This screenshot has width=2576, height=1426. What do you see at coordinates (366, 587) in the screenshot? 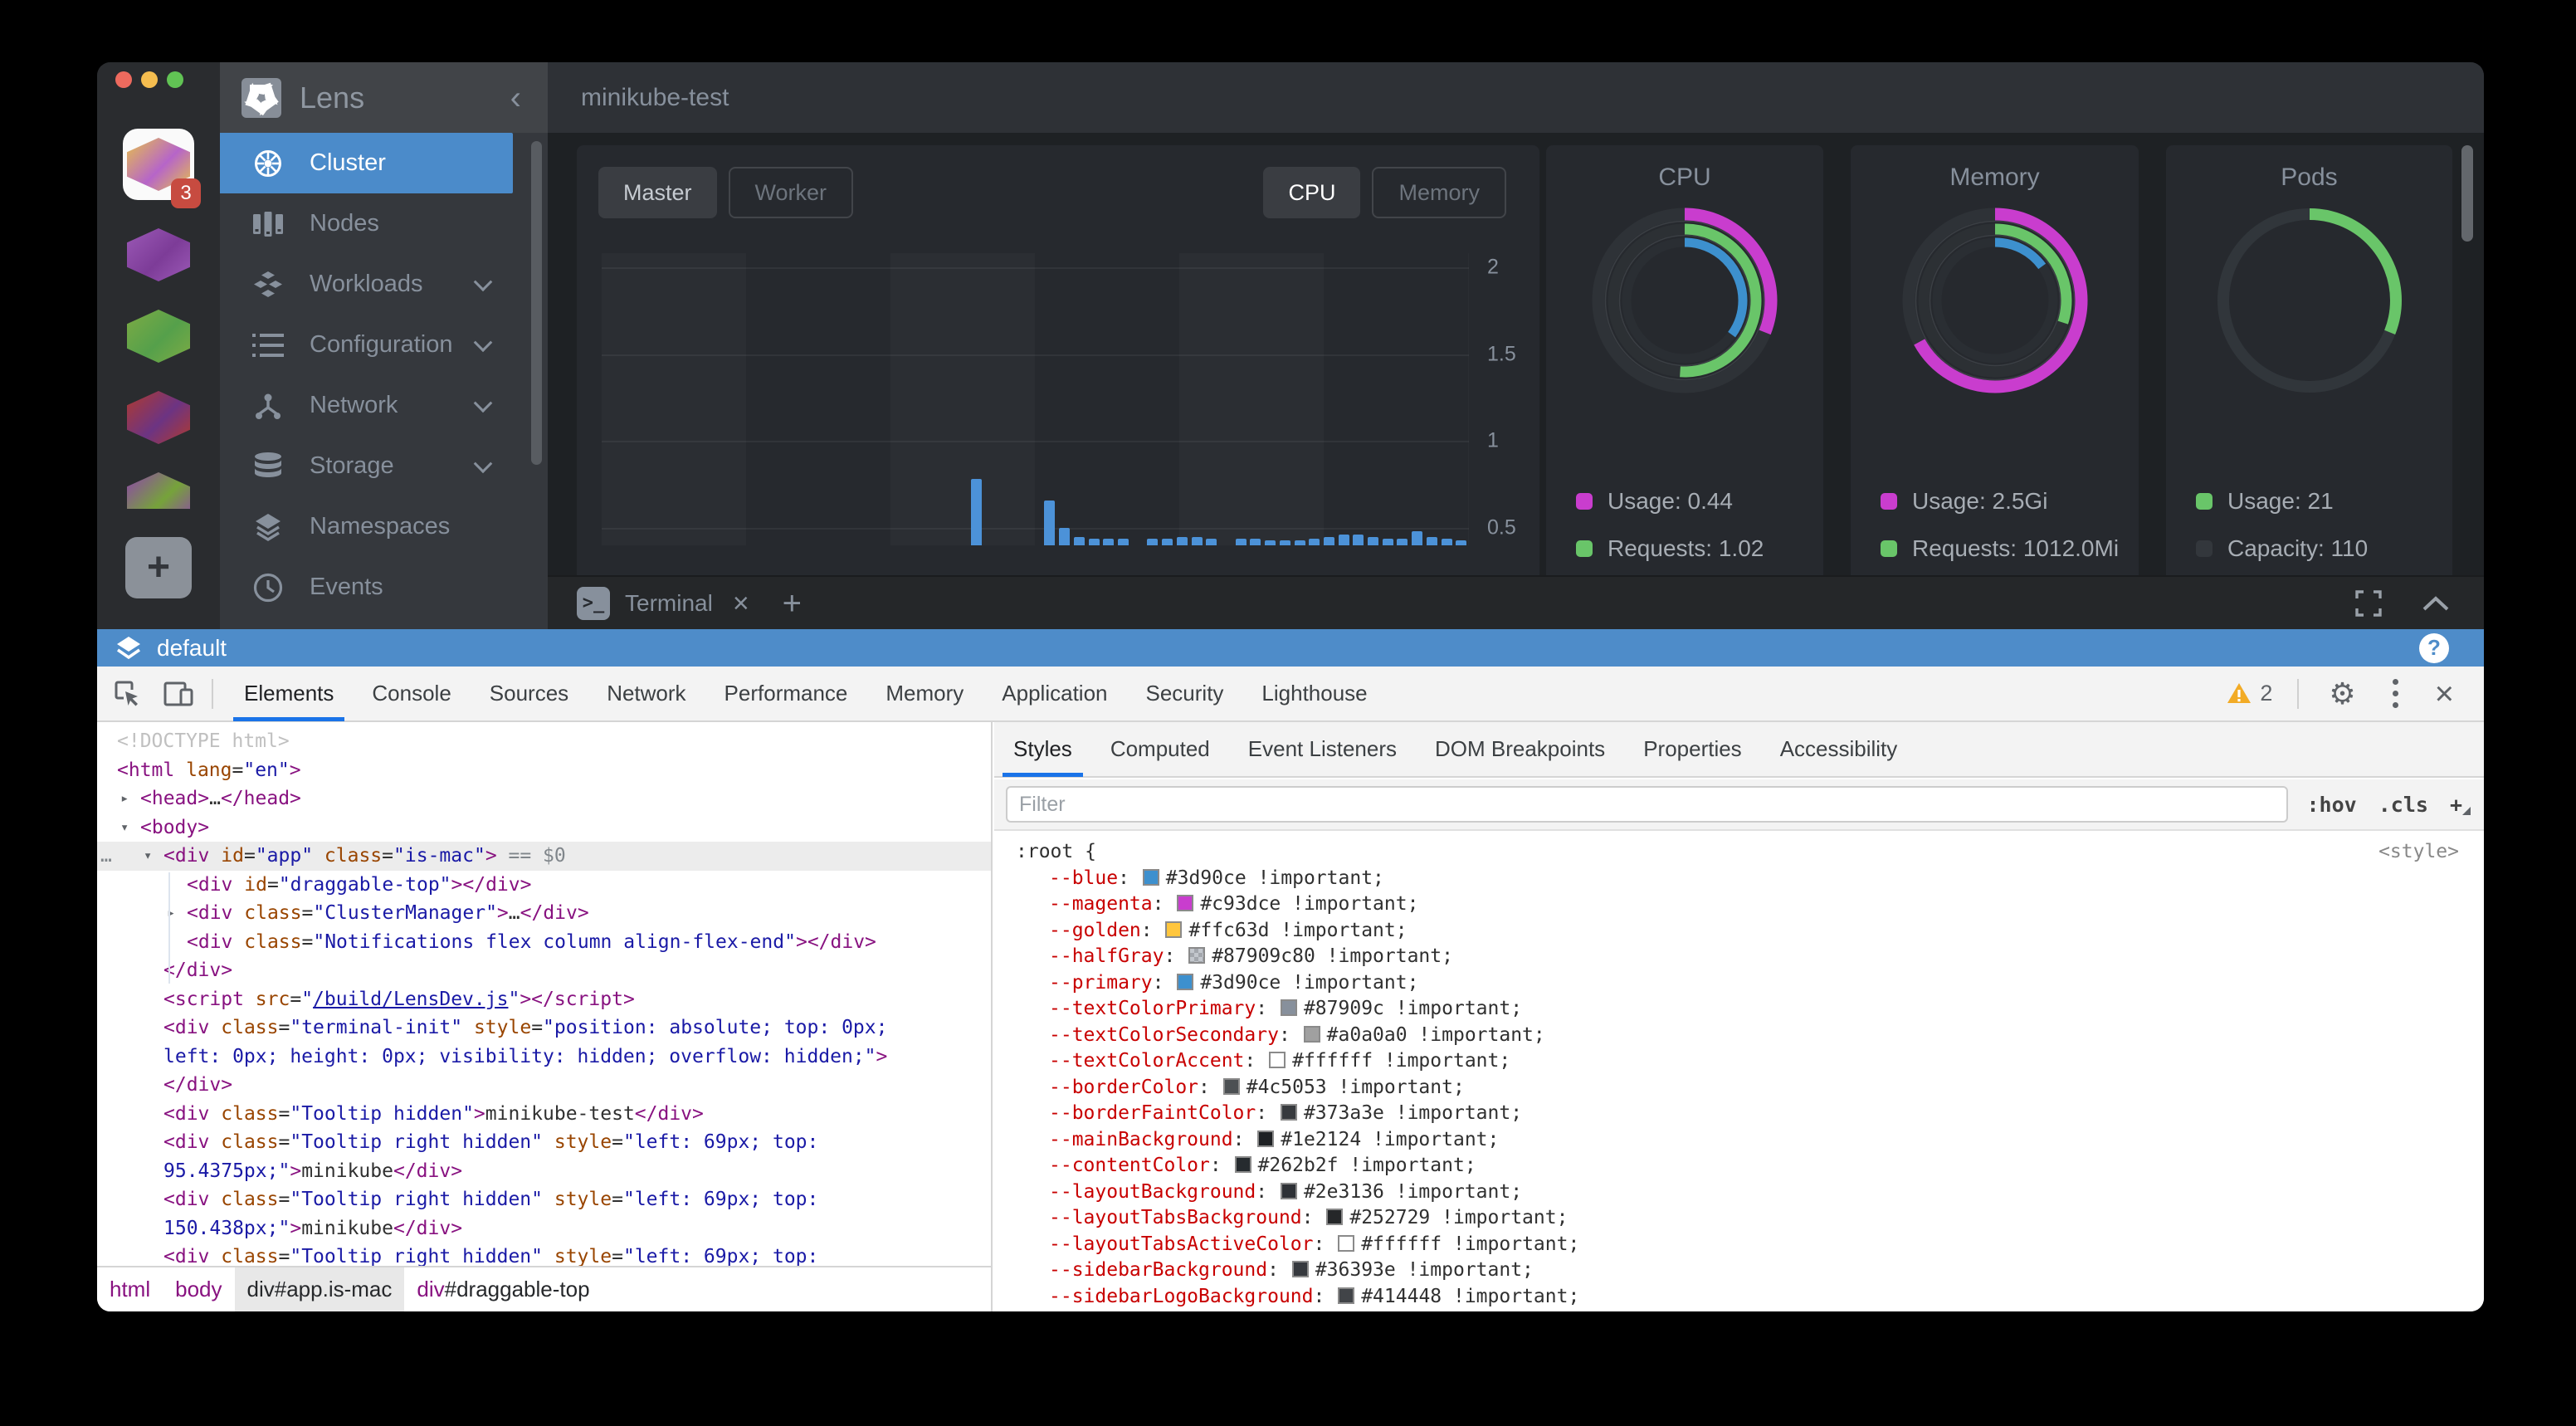
I see `sidebar-item-events: Events` at bounding box center [366, 587].